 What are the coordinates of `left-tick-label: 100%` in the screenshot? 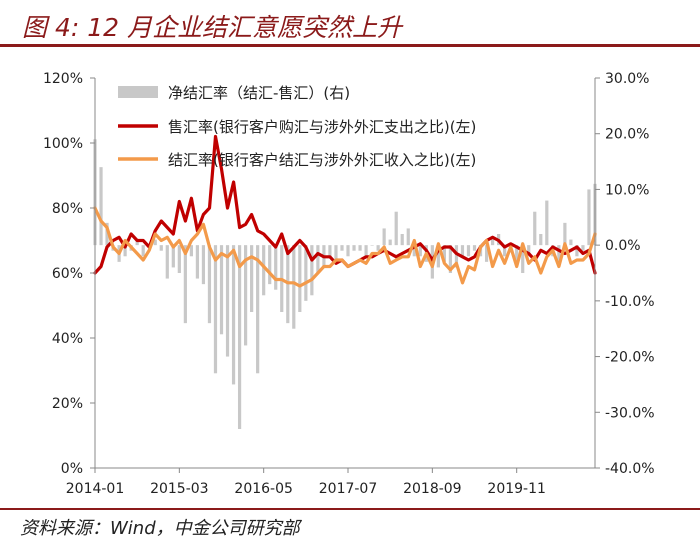 It's located at (63, 144).